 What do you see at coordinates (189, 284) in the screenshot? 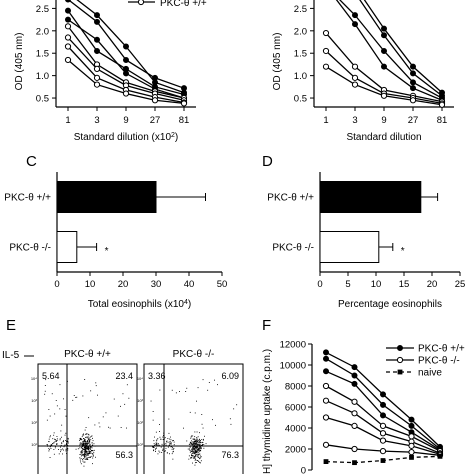
I see `x-tick-label: 40` at bounding box center [189, 284].